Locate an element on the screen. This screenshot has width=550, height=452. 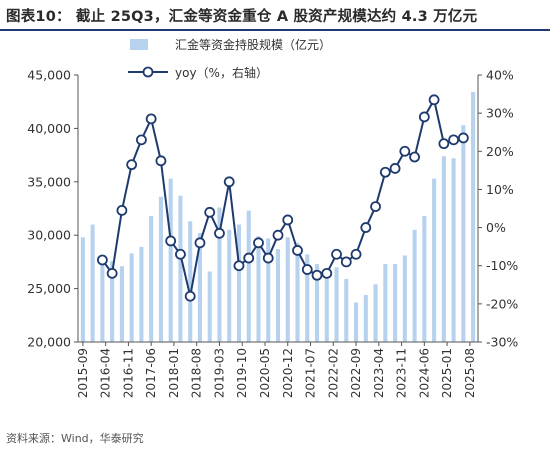
y-right-tick-label: -20% is located at coordinates (502, 303).